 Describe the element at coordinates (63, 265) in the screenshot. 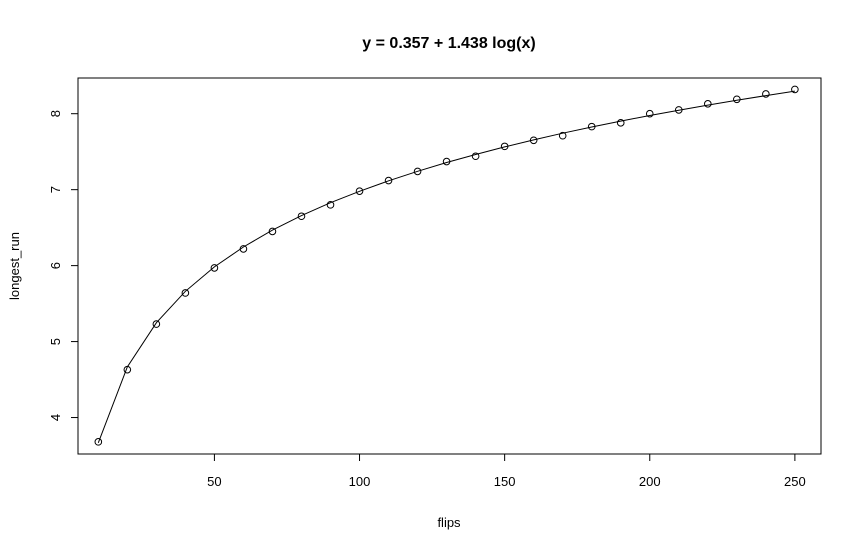

I see `y-axis: 4 5 6 7 8` at that location.